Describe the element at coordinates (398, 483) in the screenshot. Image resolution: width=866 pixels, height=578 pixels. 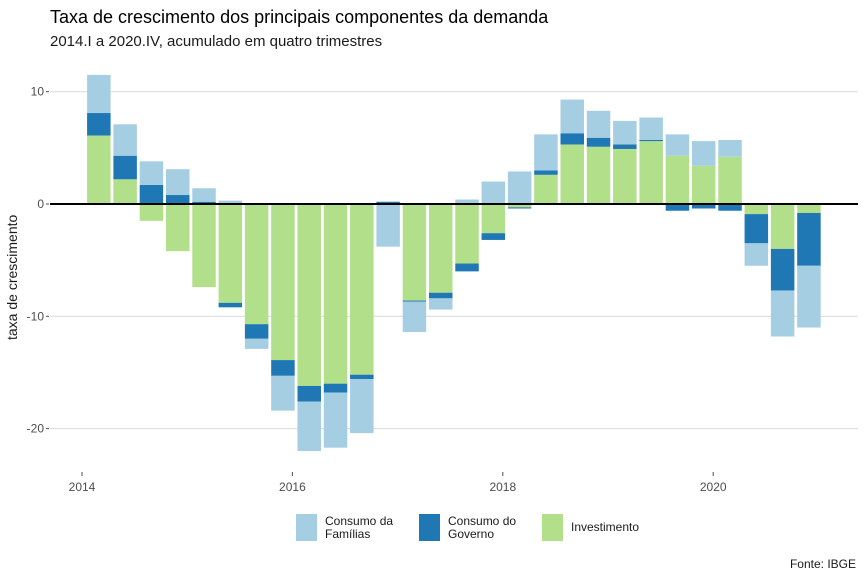
I see `x-axis: 2014 2016 2018 2020` at that location.